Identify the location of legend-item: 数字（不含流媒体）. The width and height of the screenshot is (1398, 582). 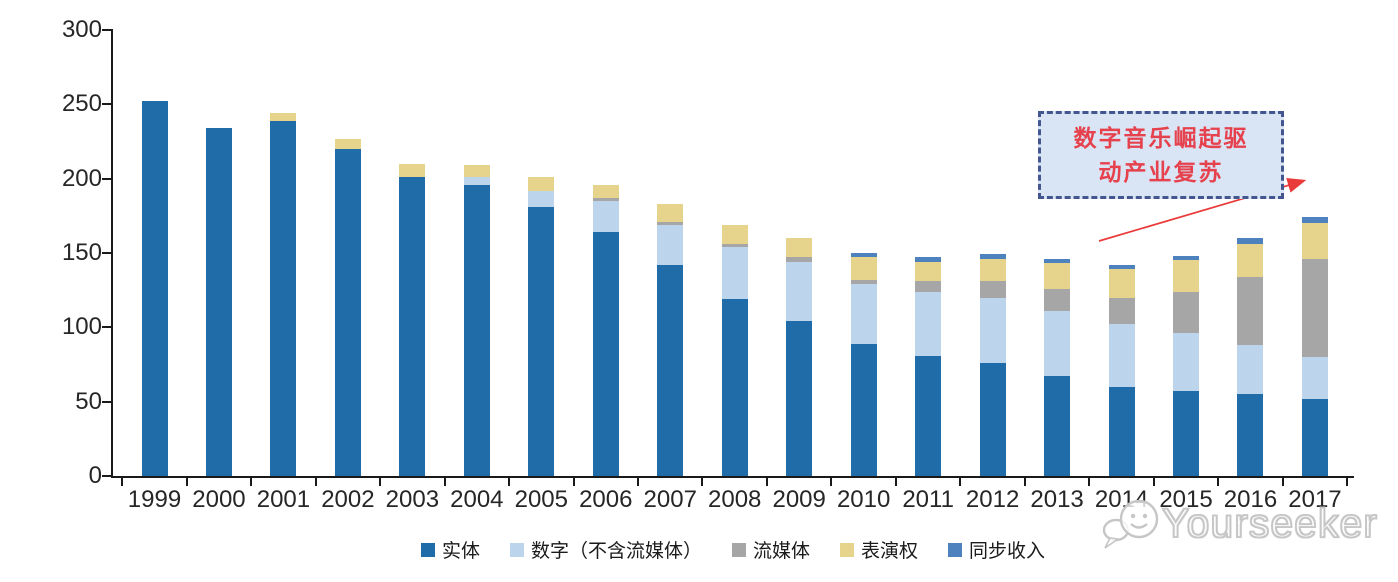
(605, 549).